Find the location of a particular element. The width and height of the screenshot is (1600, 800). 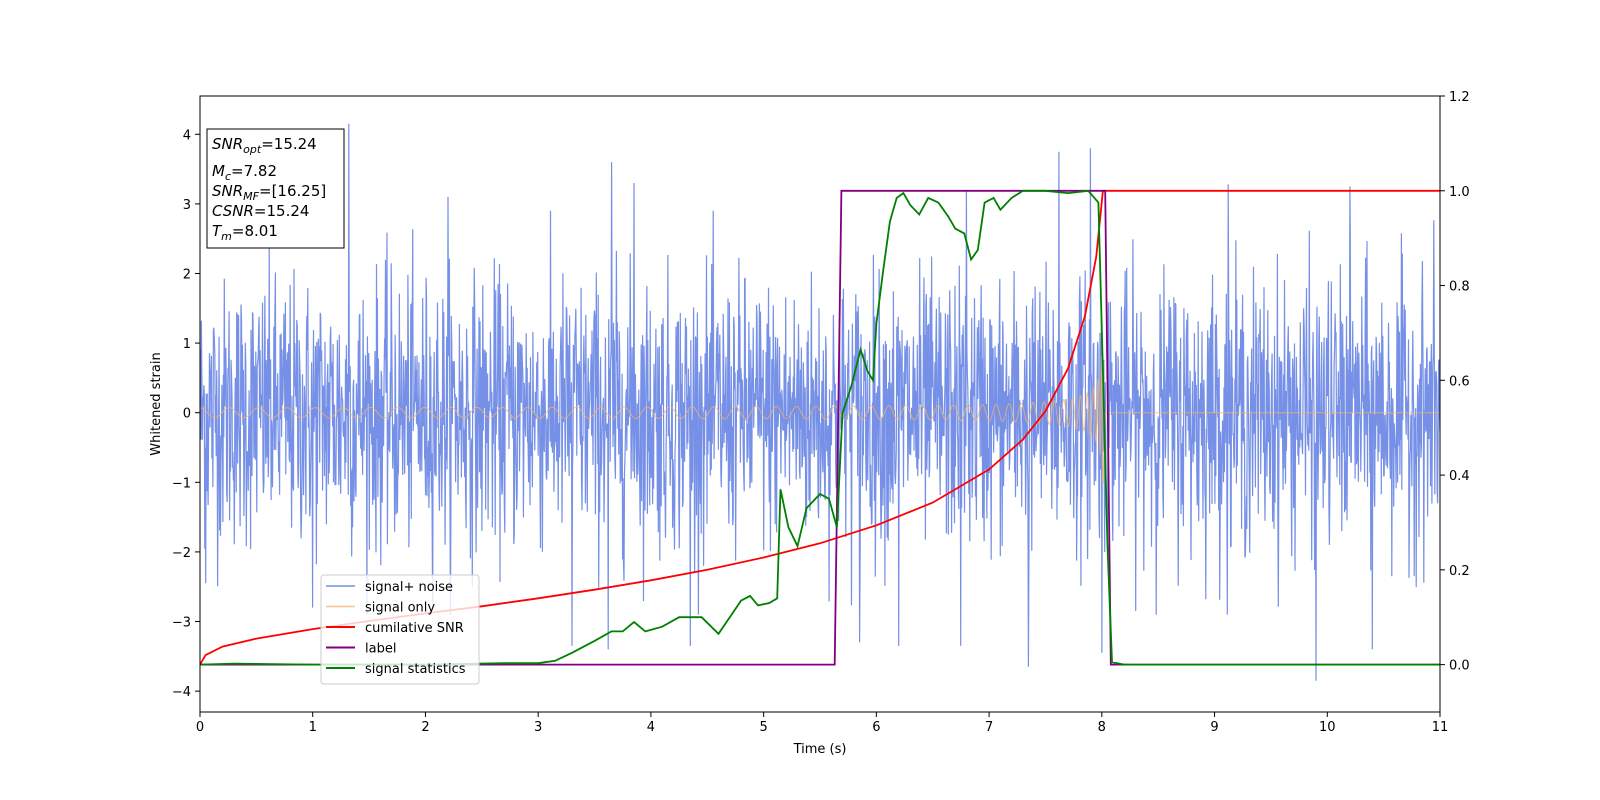

x-tick-label: 3 is located at coordinates (538, 727).